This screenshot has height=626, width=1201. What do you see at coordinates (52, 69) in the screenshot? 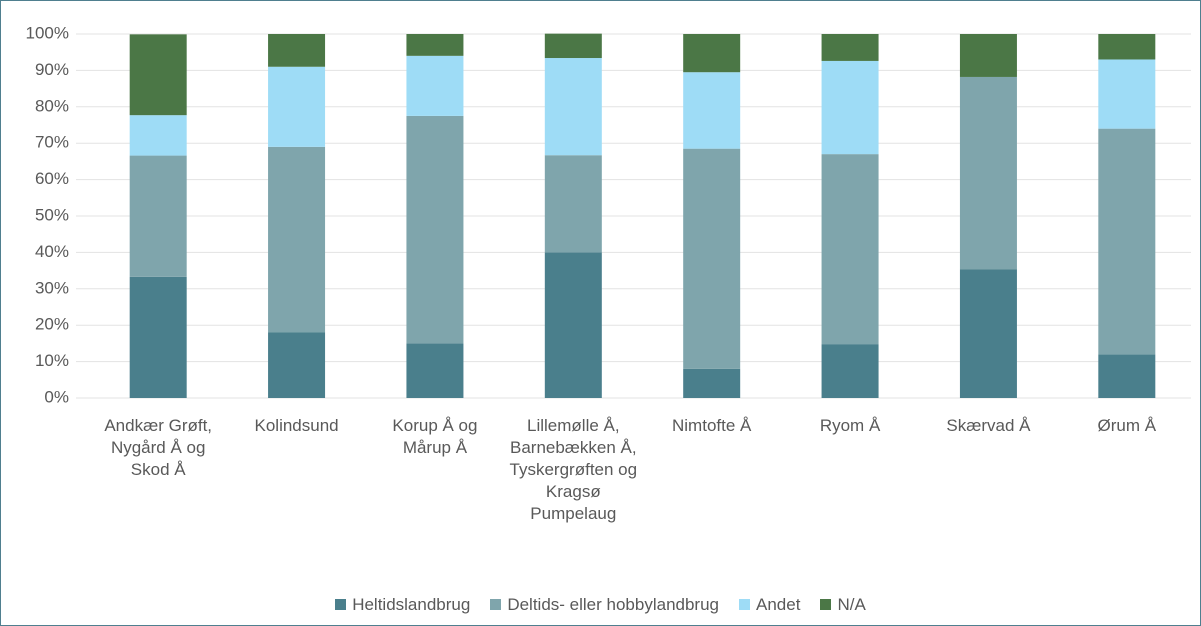
I see `y-tick-label: 90%` at bounding box center [52, 69].